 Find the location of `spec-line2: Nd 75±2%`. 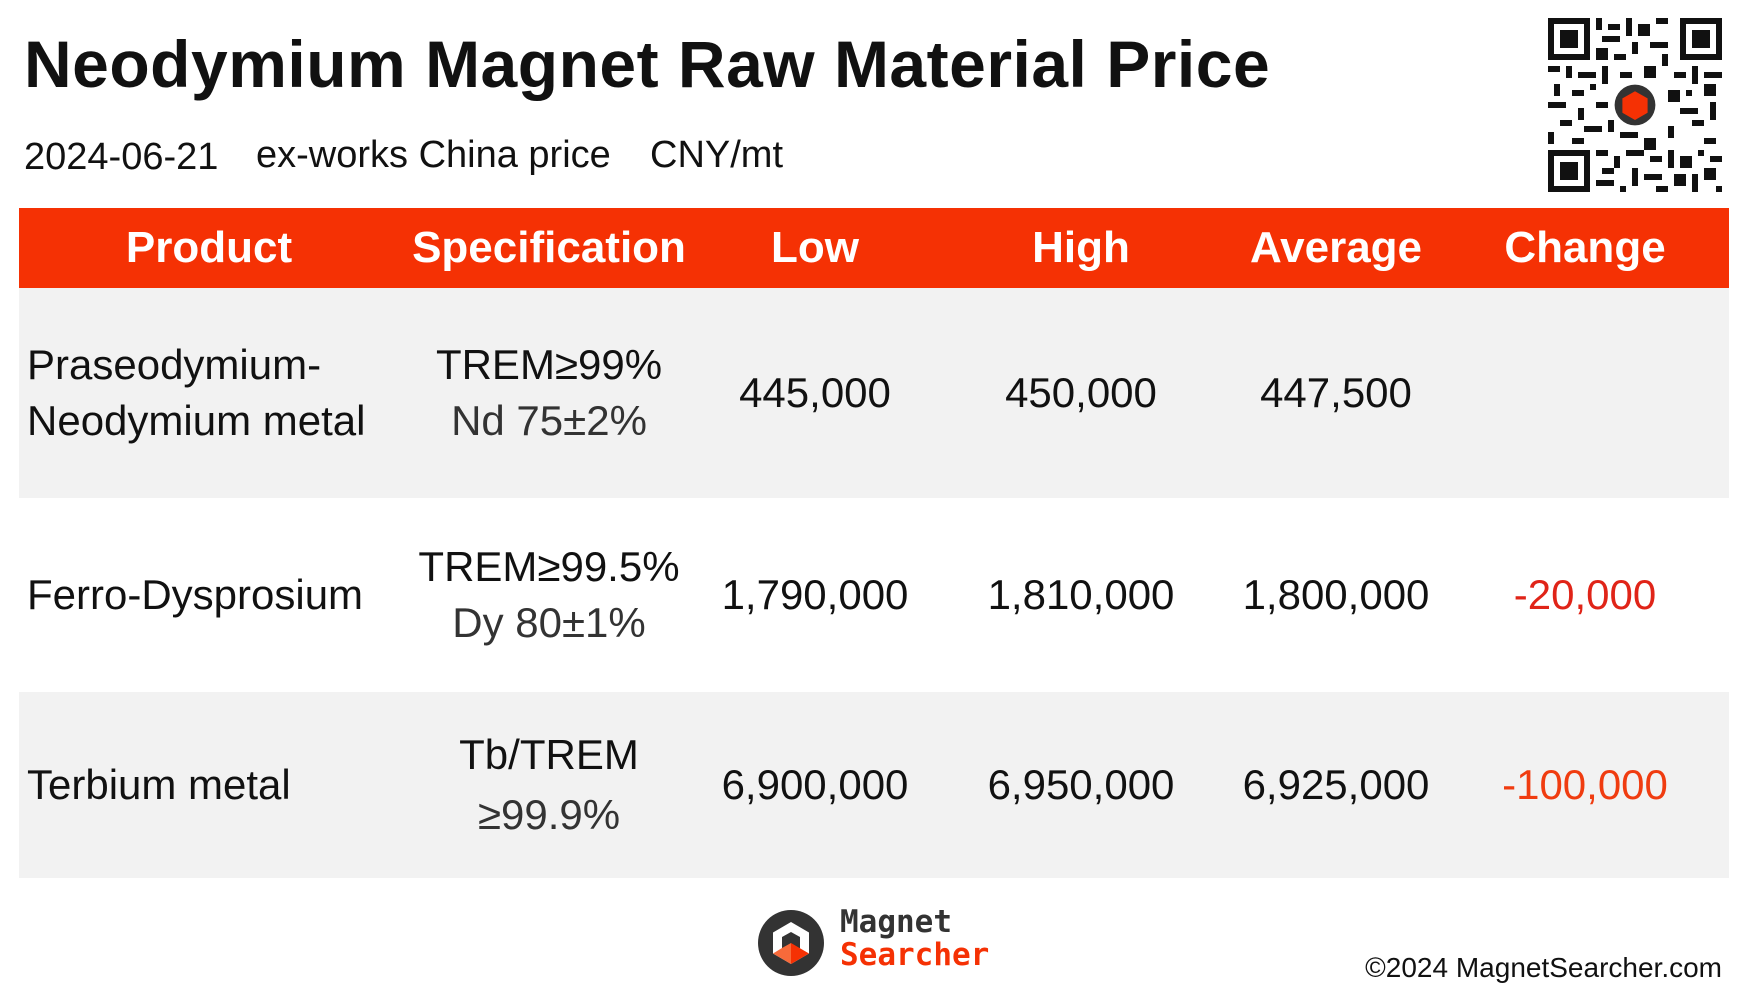

spec-line2: Nd 75±2% is located at coordinates (549, 420).